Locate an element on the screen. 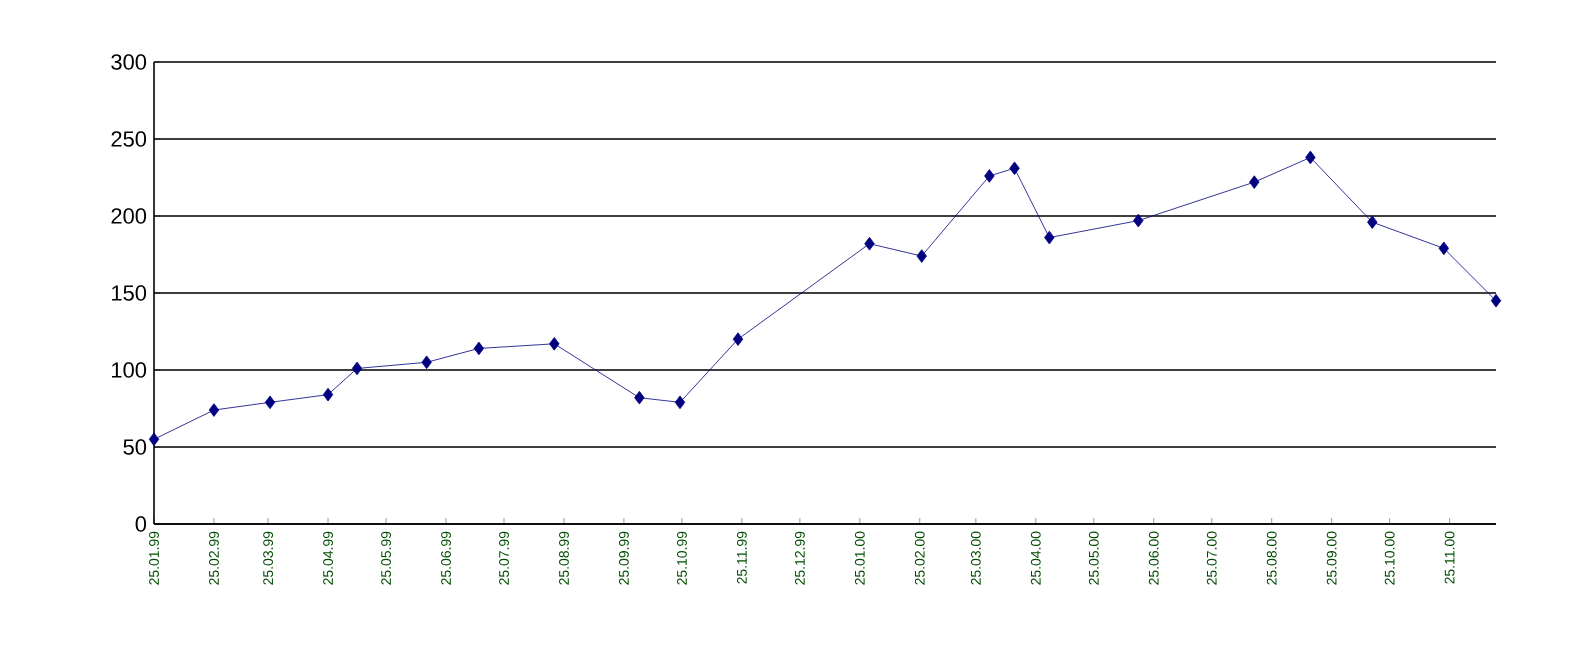 This screenshot has height=648, width=1574. y-tick-label: 100 is located at coordinates (129, 370).